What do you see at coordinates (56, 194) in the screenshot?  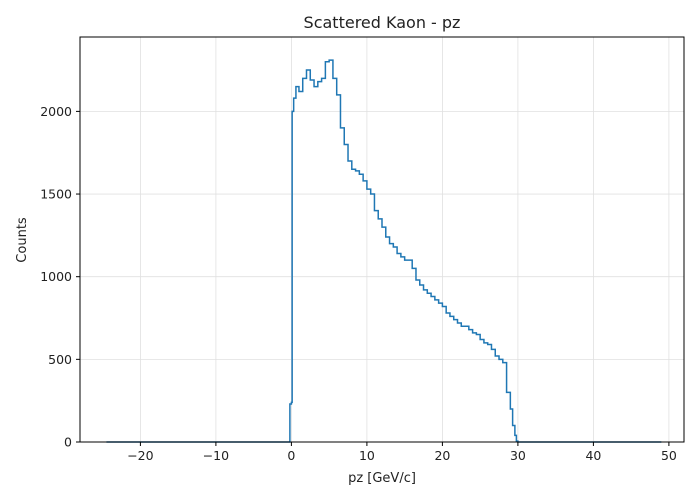 I see `y-tick-label: 1500` at bounding box center [56, 194].